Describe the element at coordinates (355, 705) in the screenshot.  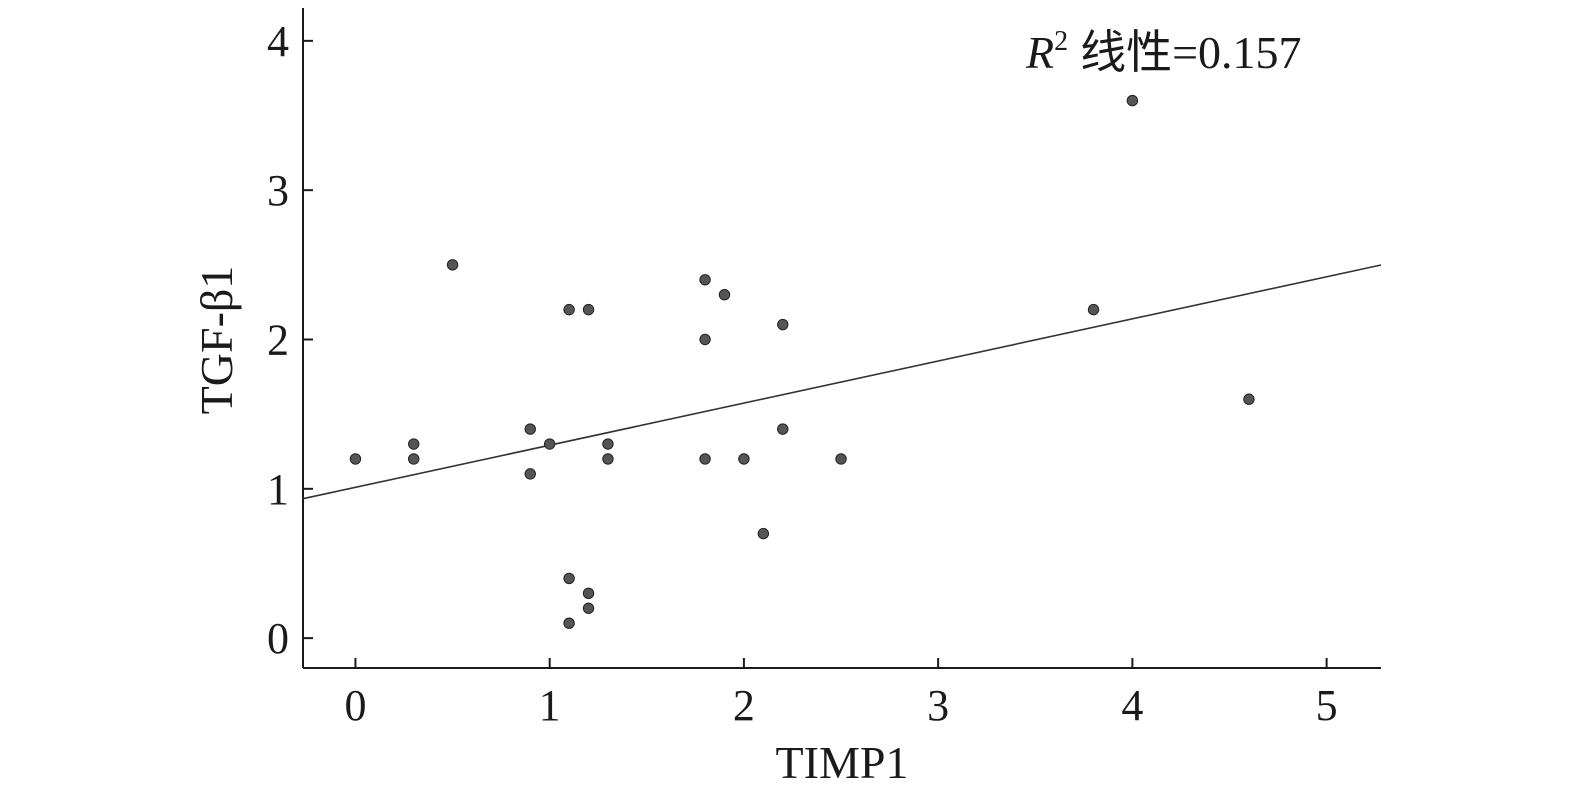
I see `x-tick-label: 0` at that location.